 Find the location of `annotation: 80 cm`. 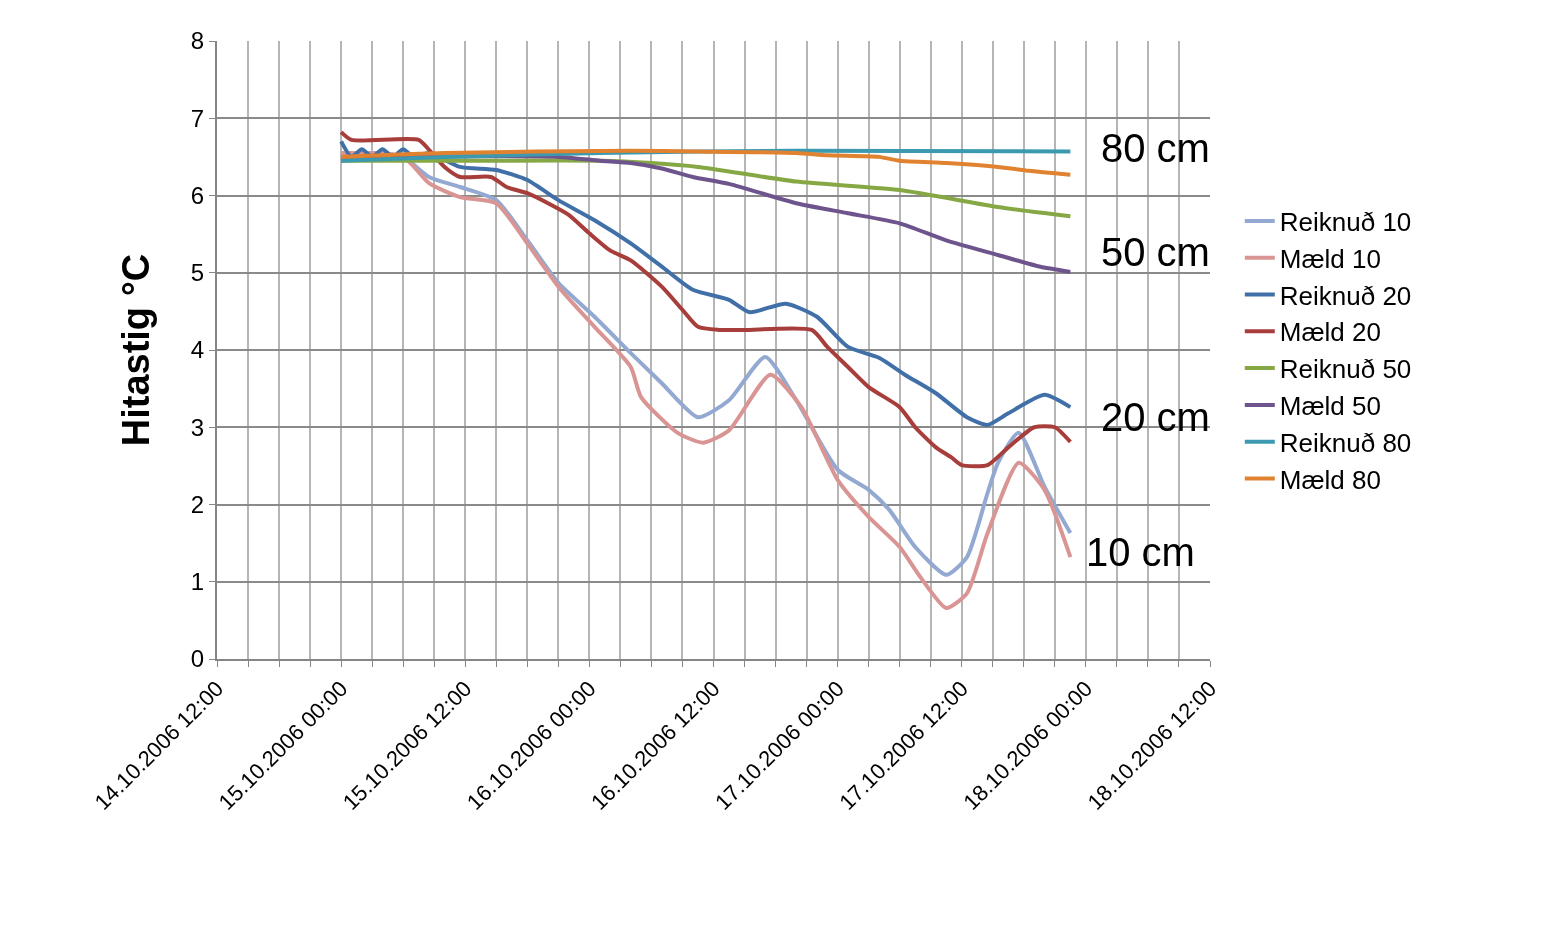

annotation: 80 cm is located at coordinates (1155, 148).